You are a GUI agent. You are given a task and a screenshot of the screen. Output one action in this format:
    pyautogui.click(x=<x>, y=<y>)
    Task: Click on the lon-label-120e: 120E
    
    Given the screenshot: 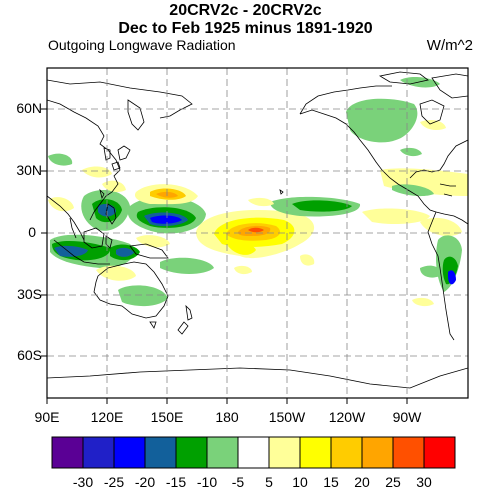 What is the action you would take?
    pyautogui.click(x=107, y=417)
    